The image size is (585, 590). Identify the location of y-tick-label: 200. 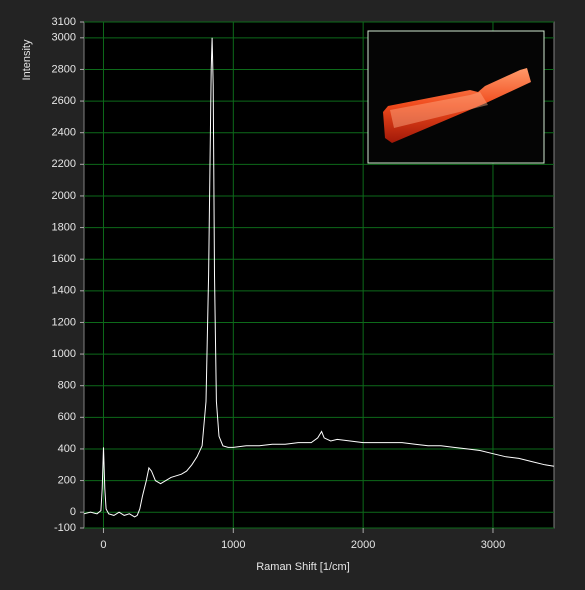
(67, 480).